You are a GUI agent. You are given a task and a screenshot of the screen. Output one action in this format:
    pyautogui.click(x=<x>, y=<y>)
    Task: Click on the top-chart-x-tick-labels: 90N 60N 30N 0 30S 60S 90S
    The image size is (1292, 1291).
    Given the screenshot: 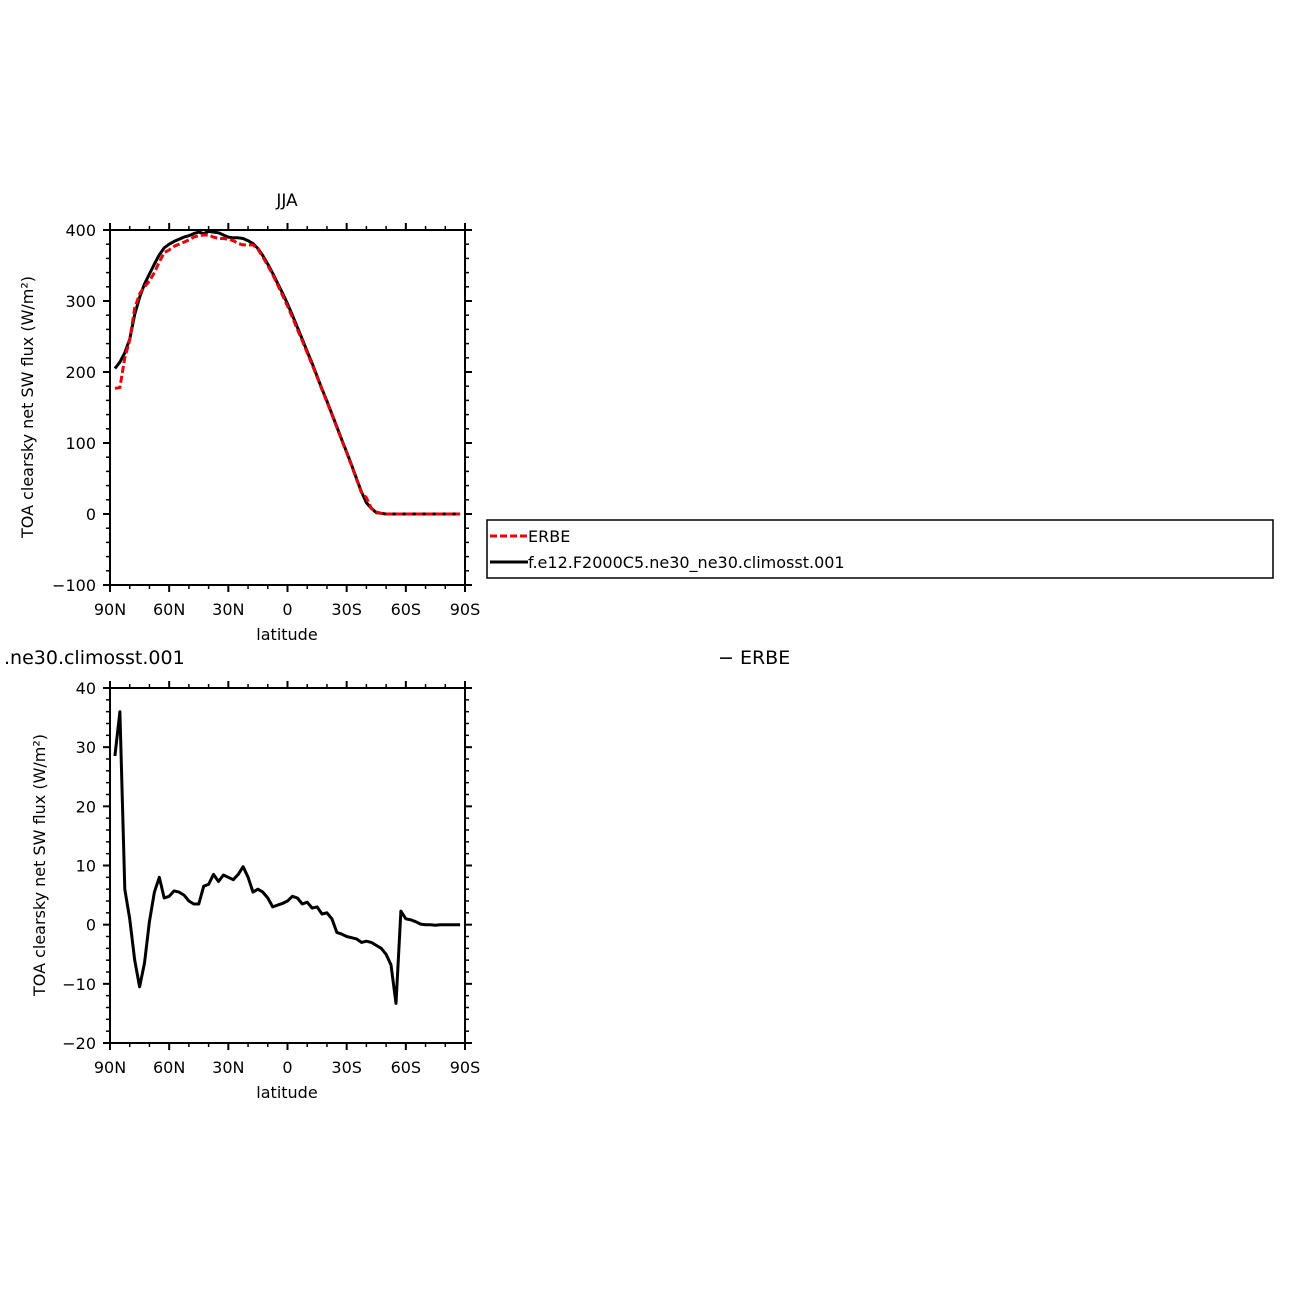 What is the action you would take?
    pyautogui.click(x=287, y=609)
    